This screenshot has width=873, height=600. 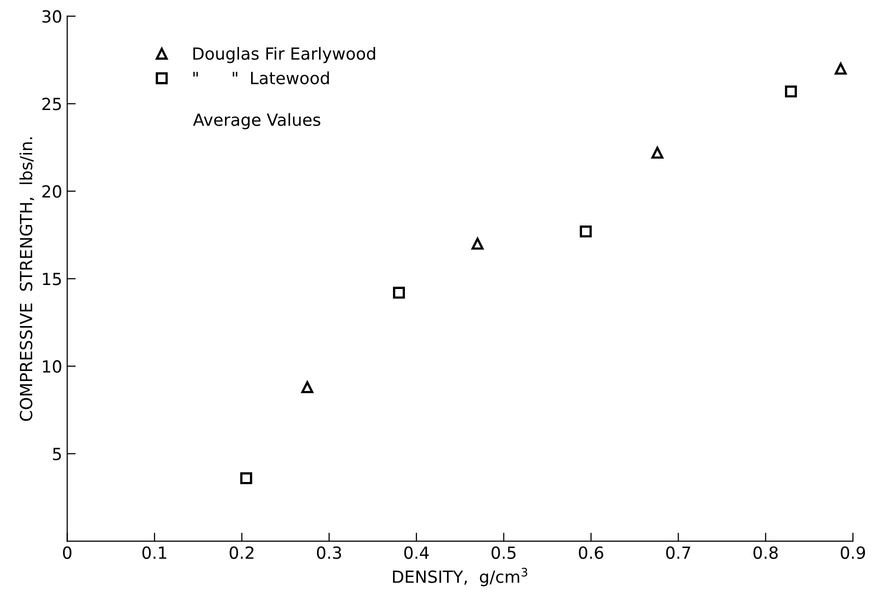 What do you see at coordinates (765, 552) in the screenshot?
I see `x-tick-label: 0.8` at bounding box center [765, 552].